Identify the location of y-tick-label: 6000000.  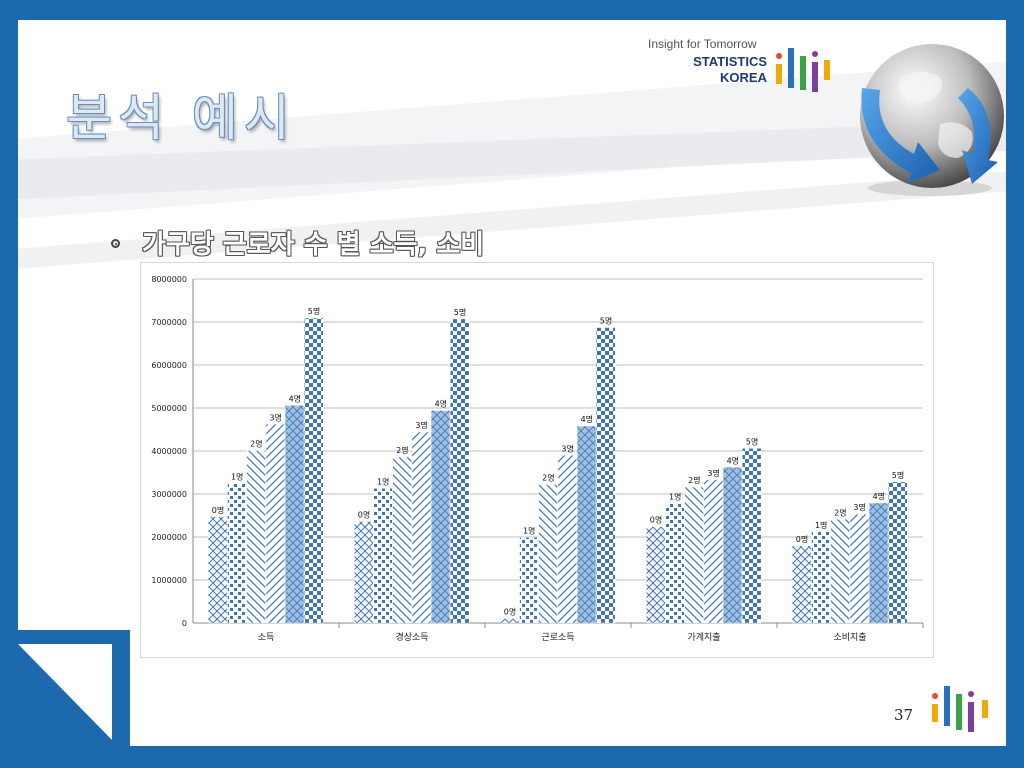
(169, 365).